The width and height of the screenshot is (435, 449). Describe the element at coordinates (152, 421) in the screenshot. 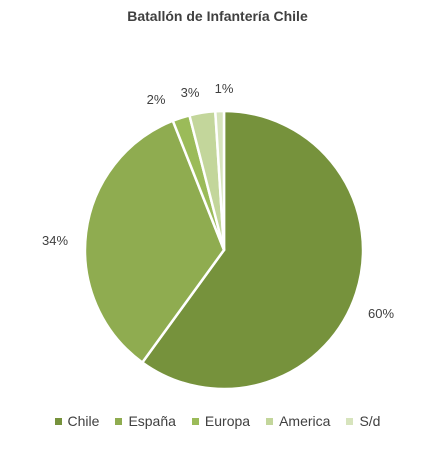

I see `legend-label: España` at that location.